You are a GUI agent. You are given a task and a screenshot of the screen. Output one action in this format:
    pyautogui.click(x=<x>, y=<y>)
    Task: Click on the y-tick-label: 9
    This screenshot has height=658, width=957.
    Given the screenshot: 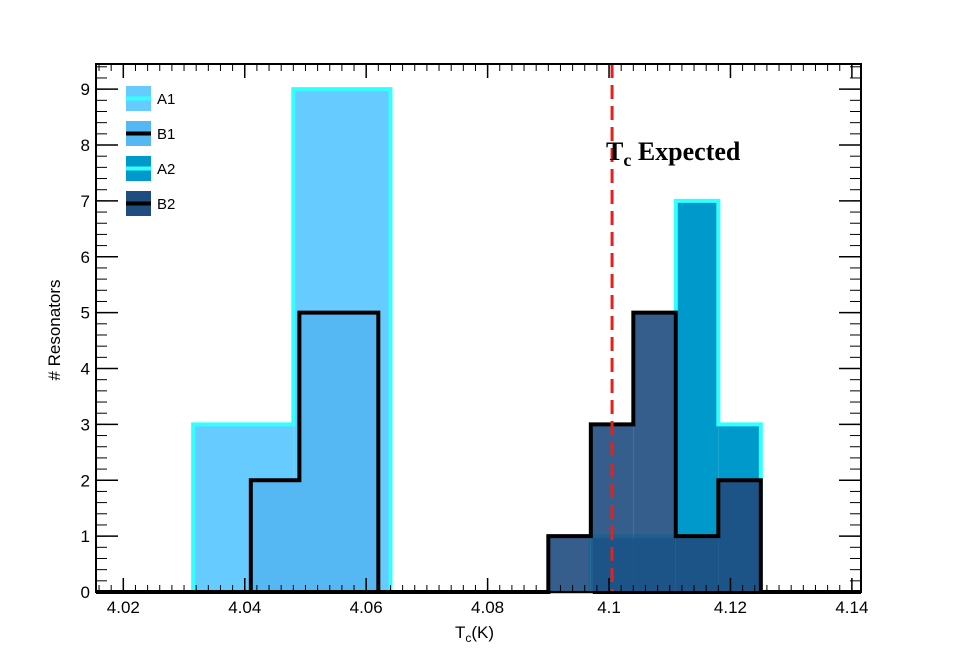 What is the action you would take?
    pyautogui.click(x=85, y=89)
    